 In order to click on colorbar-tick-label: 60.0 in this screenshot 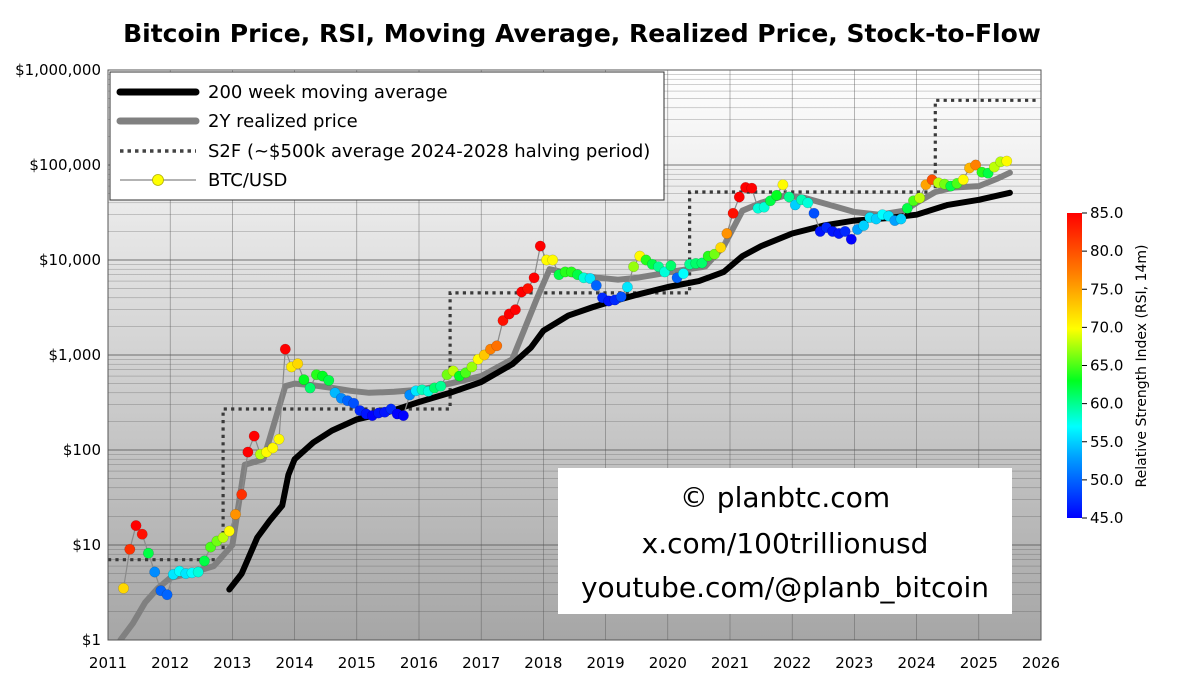, I will do `click(1106, 404)`.